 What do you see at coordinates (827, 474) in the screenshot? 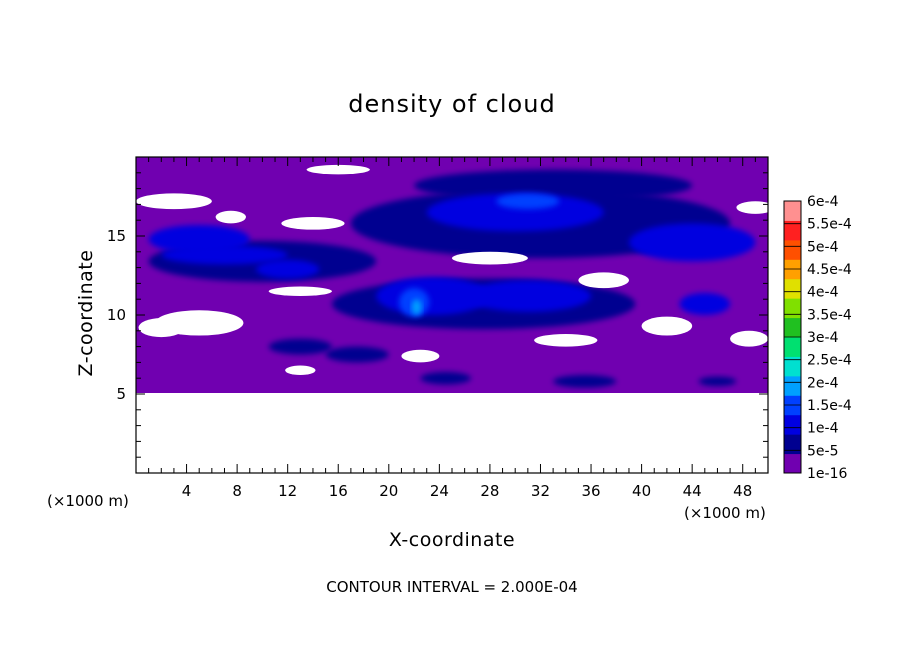
I see `colorbar-label: 1e-16` at bounding box center [827, 474].